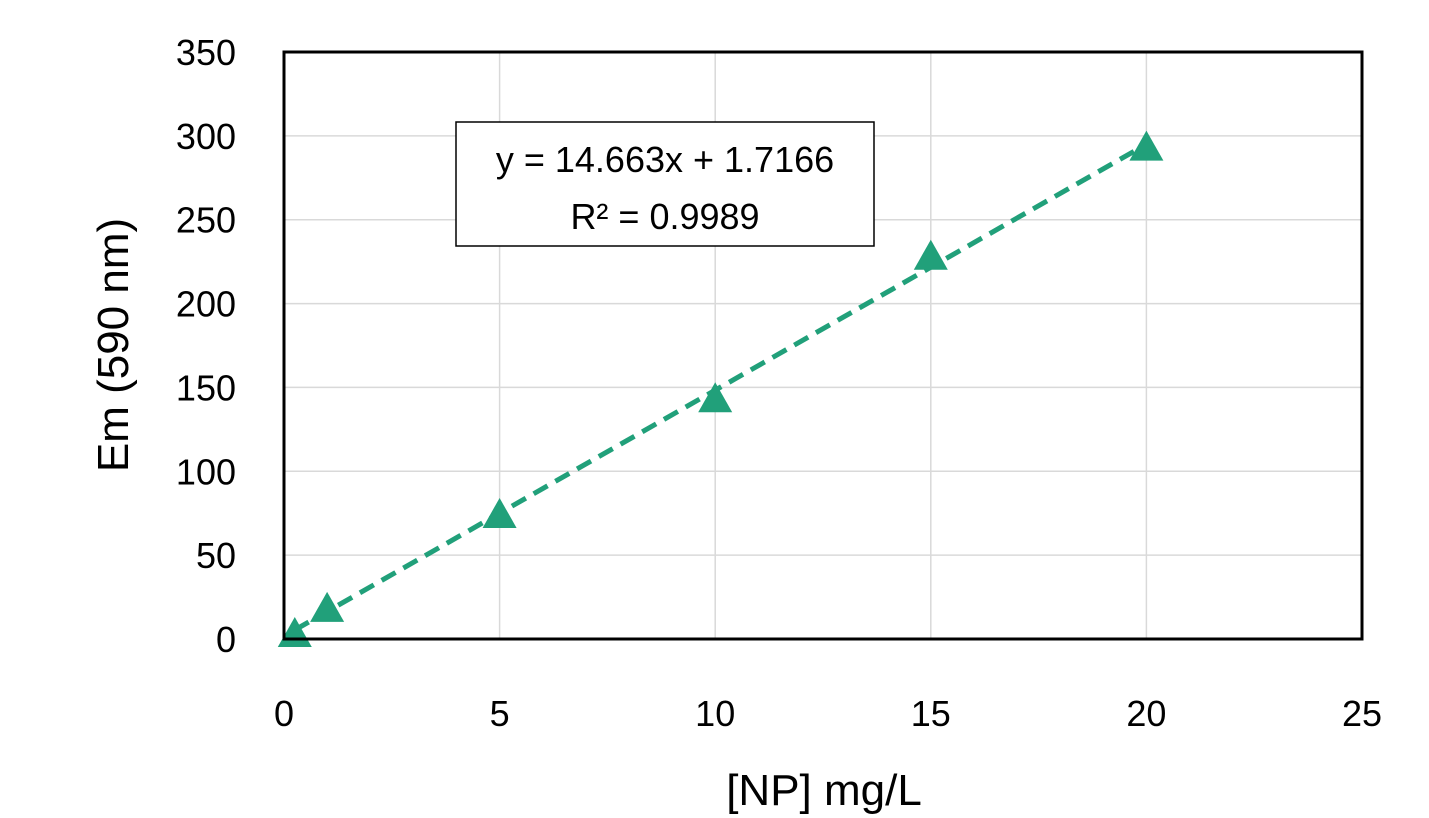  Describe the element at coordinates (226, 639) in the screenshot. I see `y-tick-label: 0` at that location.